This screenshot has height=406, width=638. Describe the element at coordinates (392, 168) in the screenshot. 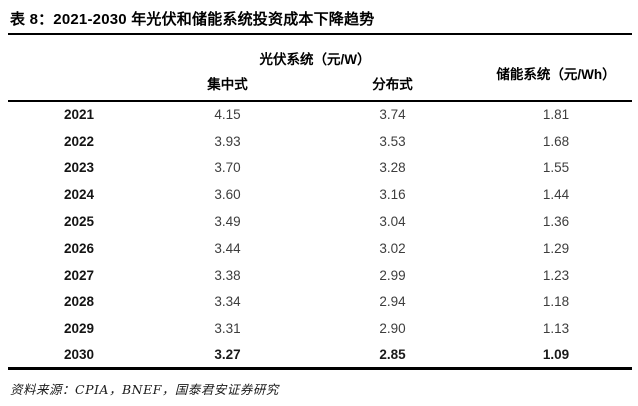

I see `distributed-cell: 3.28` at that location.